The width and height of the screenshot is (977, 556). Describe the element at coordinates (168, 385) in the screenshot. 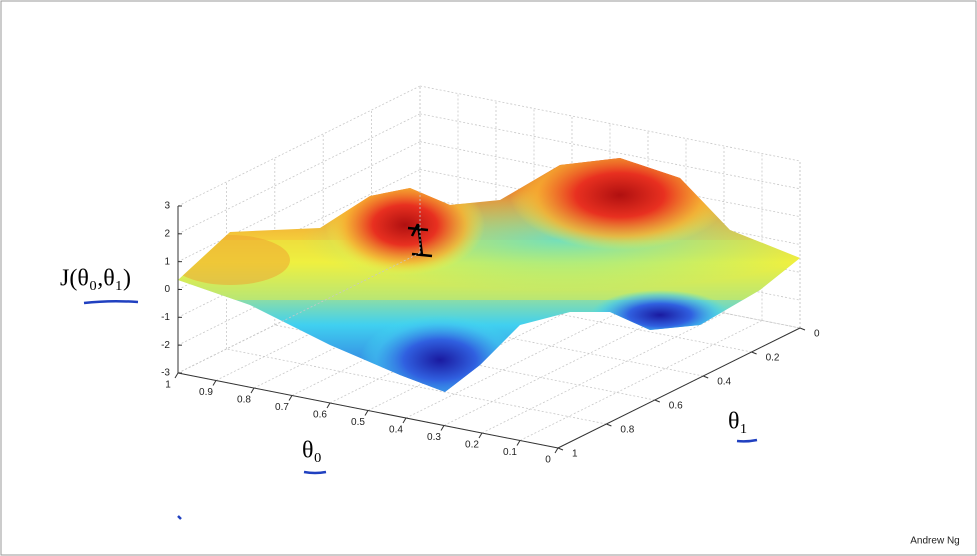

I see `x-tick-label: 1` at that location.